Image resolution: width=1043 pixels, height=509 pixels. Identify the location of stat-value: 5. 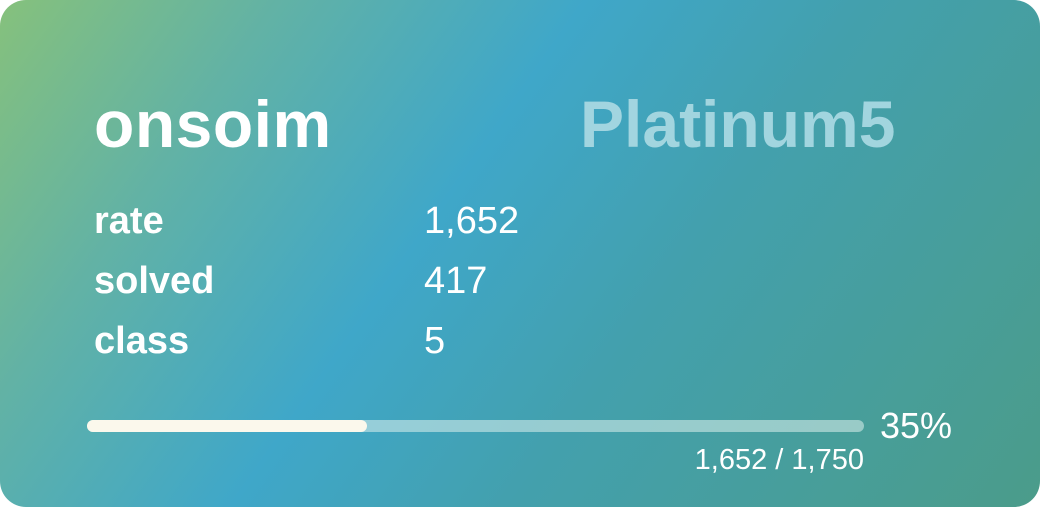
(435, 341).